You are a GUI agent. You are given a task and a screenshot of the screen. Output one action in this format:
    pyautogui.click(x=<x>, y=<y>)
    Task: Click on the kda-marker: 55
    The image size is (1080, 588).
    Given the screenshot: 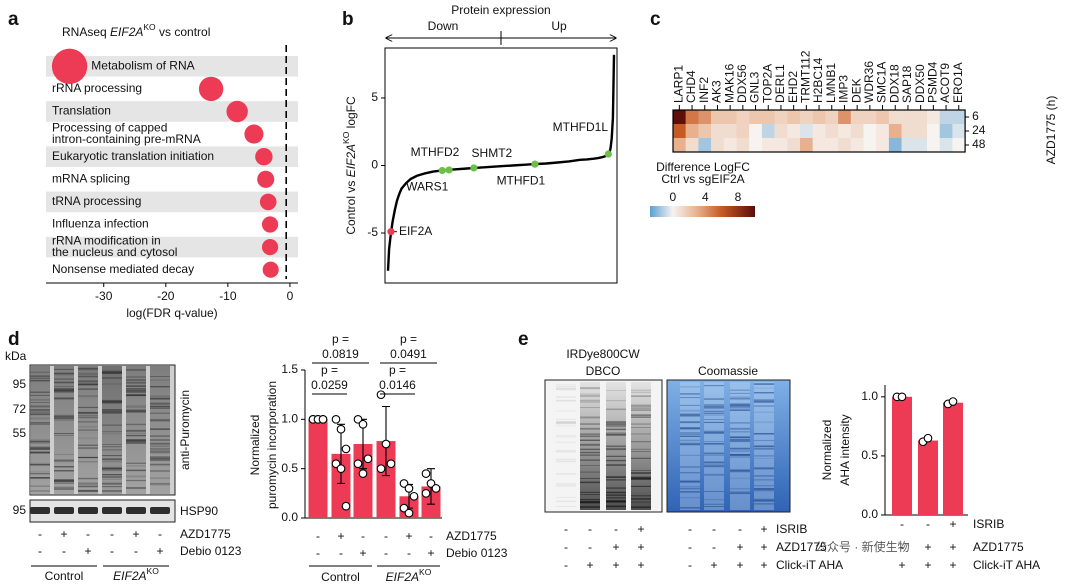 What is the action you would take?
    pyautogui.click(x=20, y=433)
    